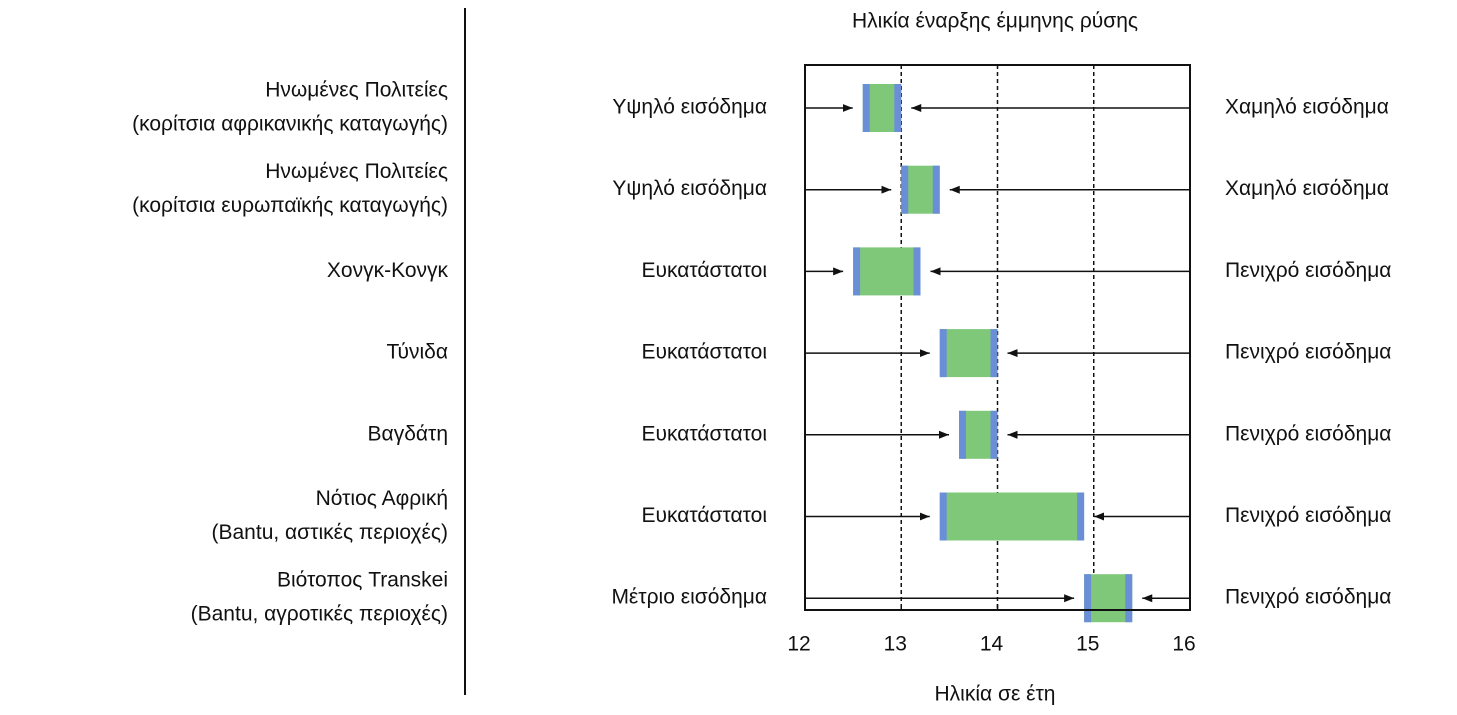  I want to click on x-axis-label: Ηλικία σε έτη, so click(995, 694).